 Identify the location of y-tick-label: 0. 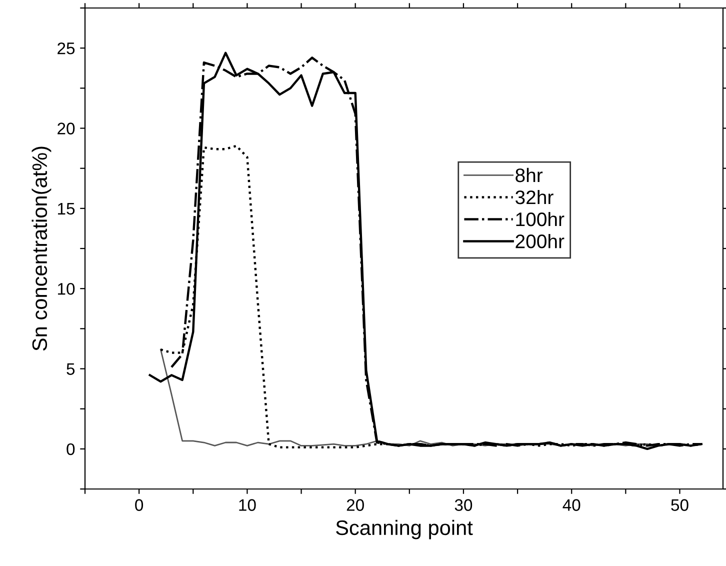
(70, 449).